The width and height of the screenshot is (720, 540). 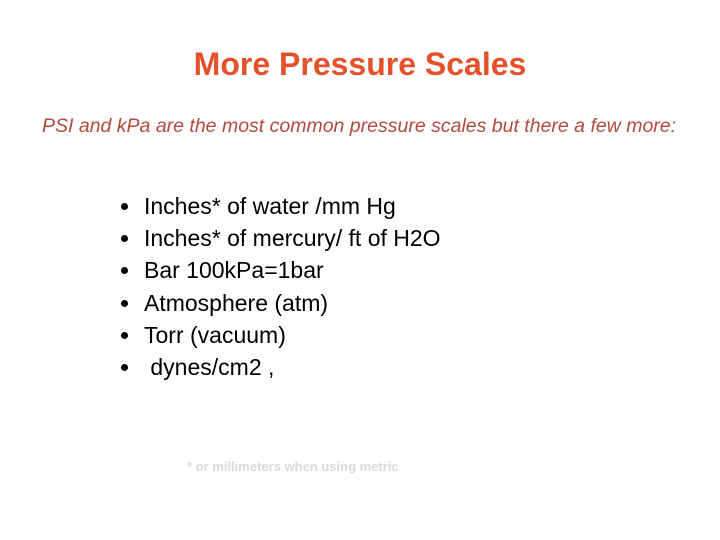 I want to click on bullet-item: Bar 100kPa=1bar, so click(x=291, y=270).